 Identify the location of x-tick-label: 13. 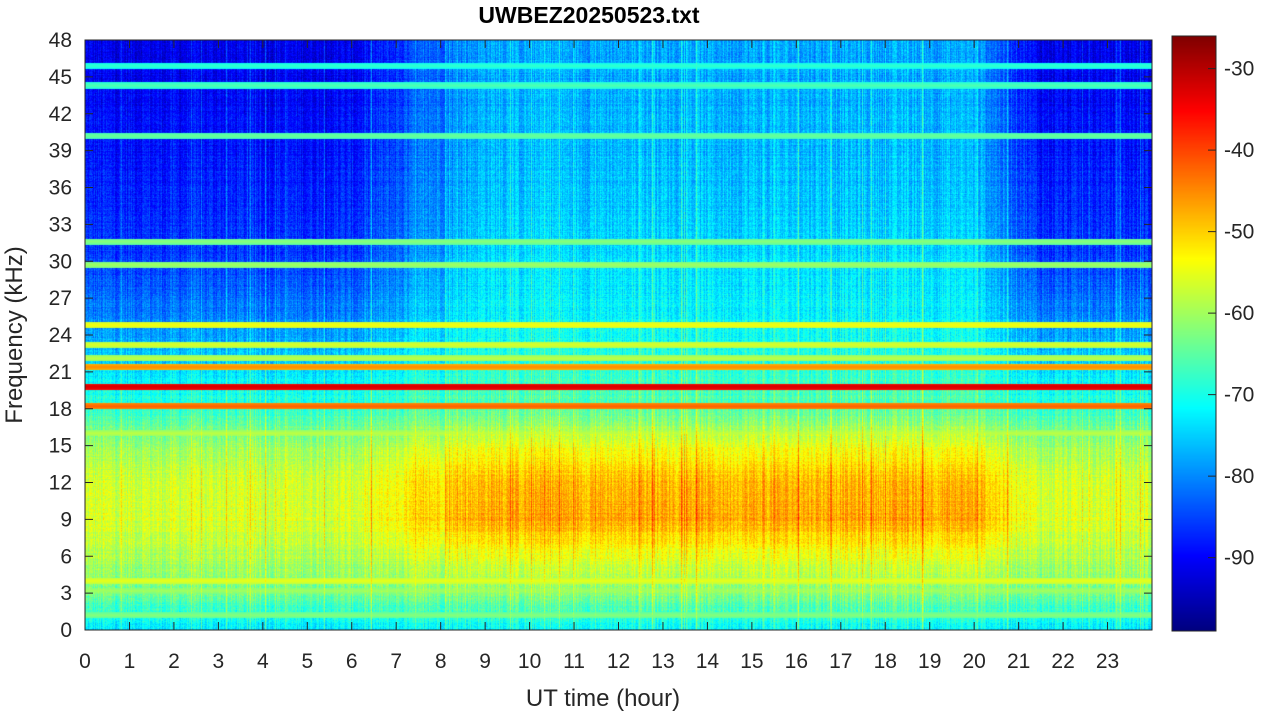
(662, 661).